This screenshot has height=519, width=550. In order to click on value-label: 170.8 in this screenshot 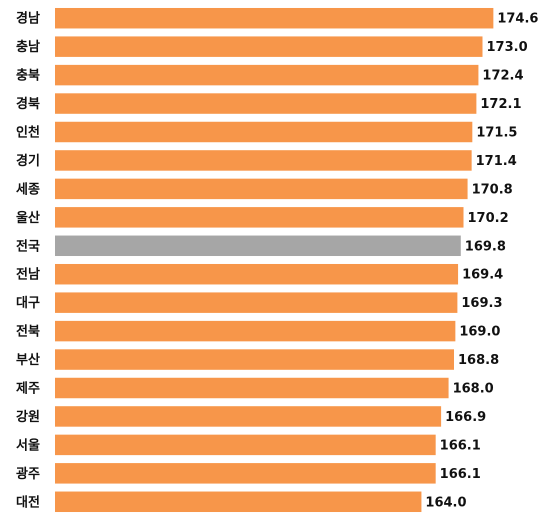, I will do `click(492, 189)`.